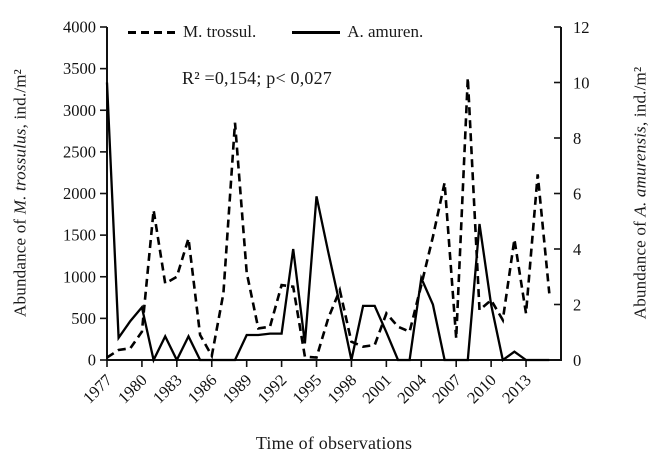 Image resolution: width=659 pixels, height=463 pixels. What do you see at coordinates (640, 96) in the screenshot?
I see `right-axis-title-suffix: , ind./m²` at bounding box center [640, 96].